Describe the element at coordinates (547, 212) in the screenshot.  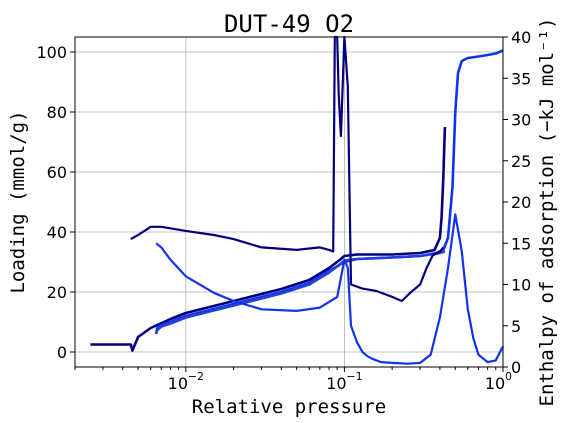
I see `y-axis-right-label: Enthalpy of adsorption (−kJ mol⁻¹)` at that location.